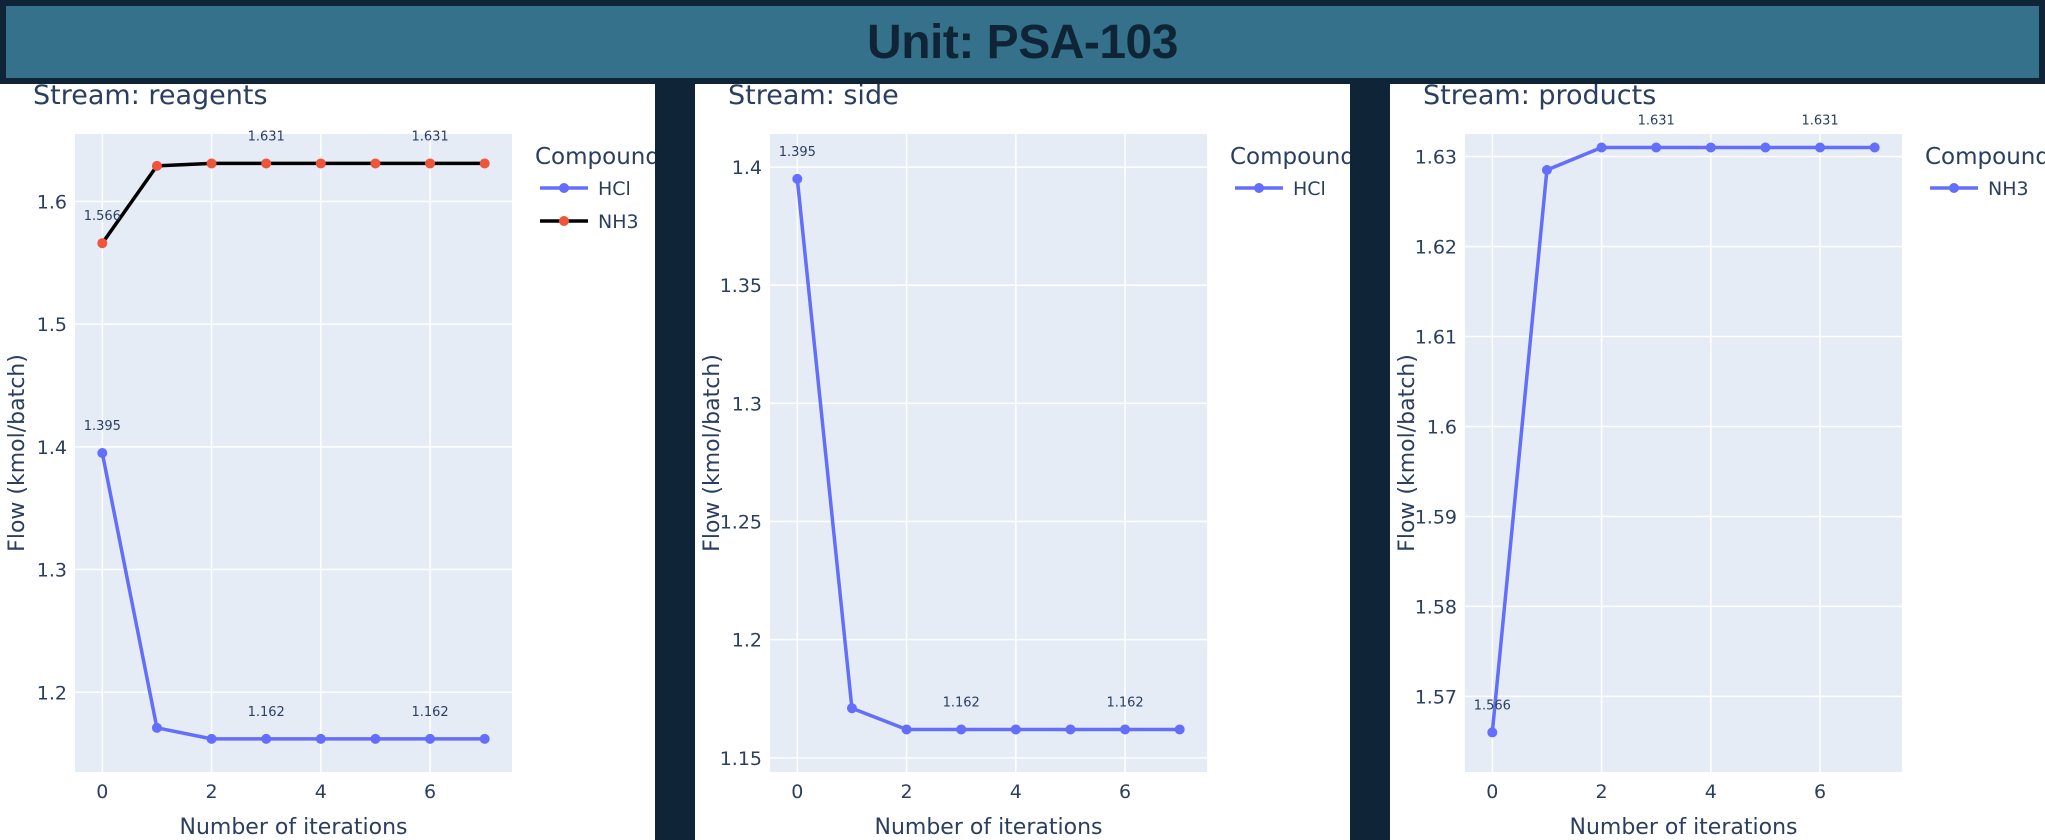 The height and width of the screenshot is (840, 2045). I want to click on y-tick-label: 1.58, so click(1436, 607).